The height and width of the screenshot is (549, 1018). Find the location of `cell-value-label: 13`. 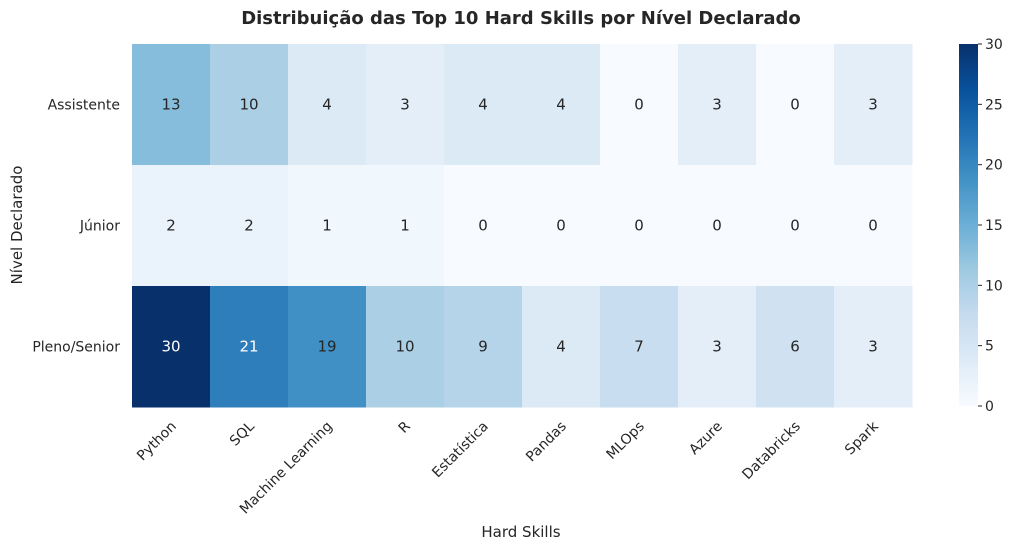

cell-value-label: 13 is located at coordinates (170, 105).